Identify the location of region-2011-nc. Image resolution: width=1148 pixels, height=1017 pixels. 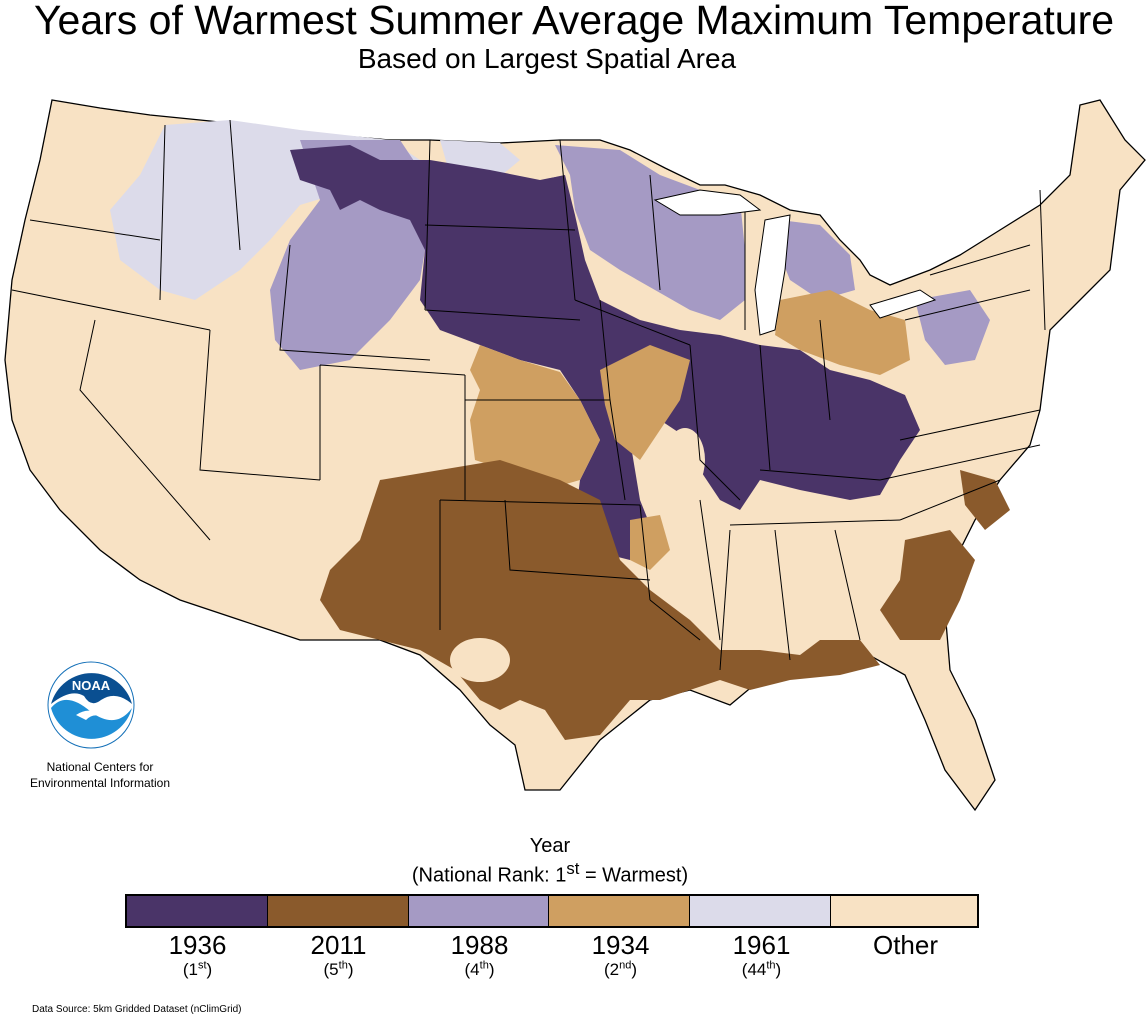
(985, 500).